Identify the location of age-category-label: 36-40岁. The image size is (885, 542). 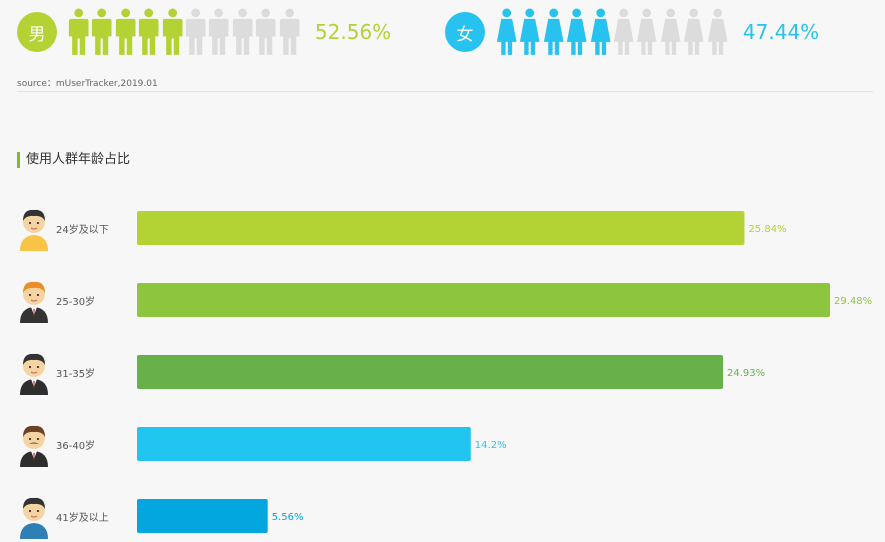
(76, 446).